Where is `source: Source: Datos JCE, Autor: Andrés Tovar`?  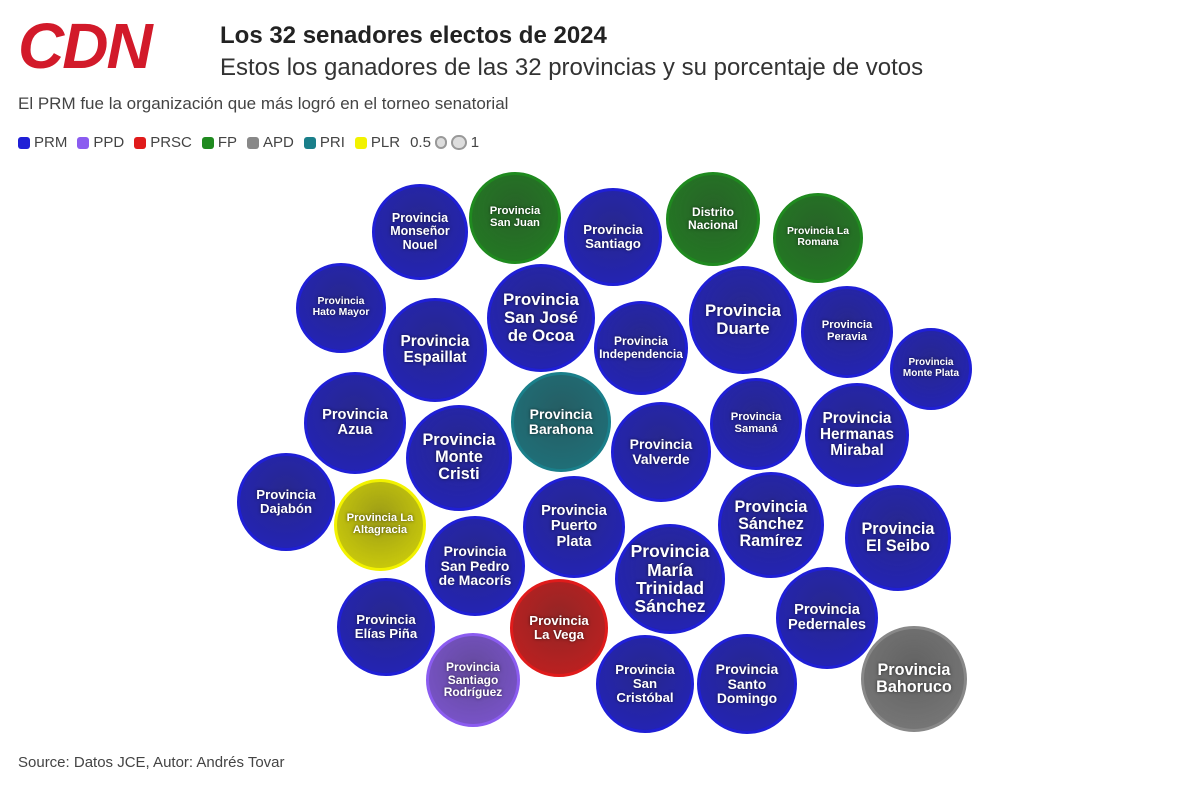
source: Source: Datos JCE, Autor: Andrés Tovar is located at coordinates (151, 762).